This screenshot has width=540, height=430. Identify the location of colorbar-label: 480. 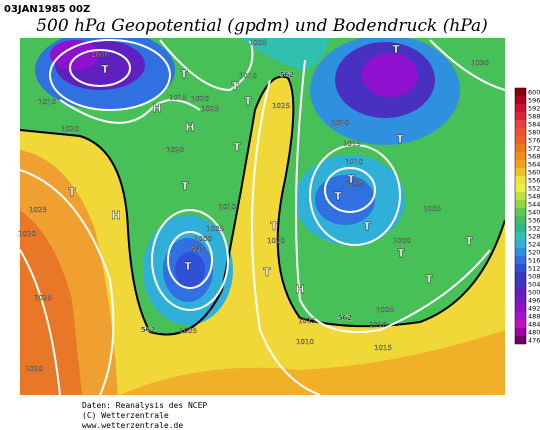
(534, 333).